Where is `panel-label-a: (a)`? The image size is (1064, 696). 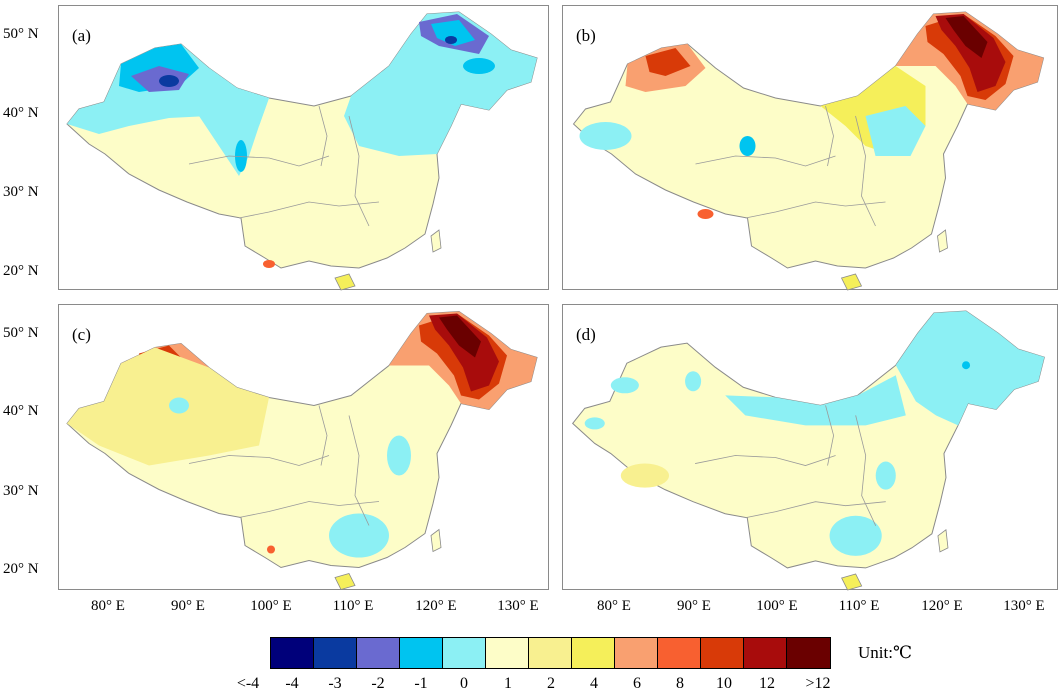
panel-label-a: (a) is located at coordinates (81, 35).